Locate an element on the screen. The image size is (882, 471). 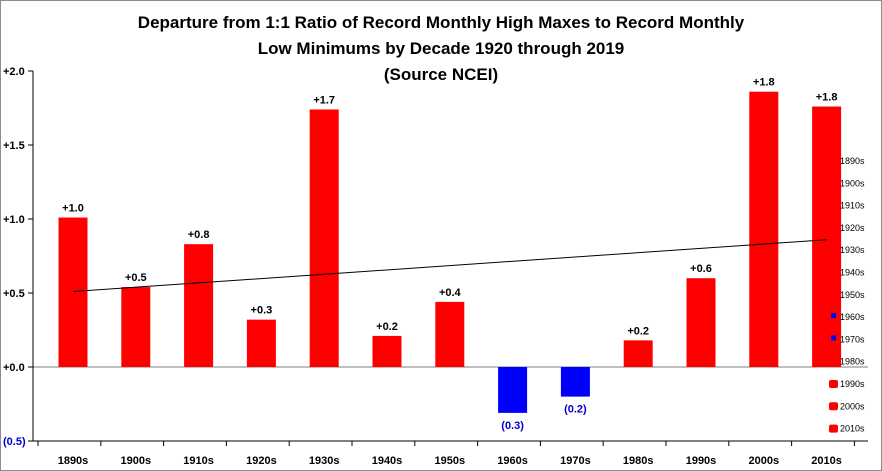
x-tick-label: 1970s is located at coordinates (575, 461).